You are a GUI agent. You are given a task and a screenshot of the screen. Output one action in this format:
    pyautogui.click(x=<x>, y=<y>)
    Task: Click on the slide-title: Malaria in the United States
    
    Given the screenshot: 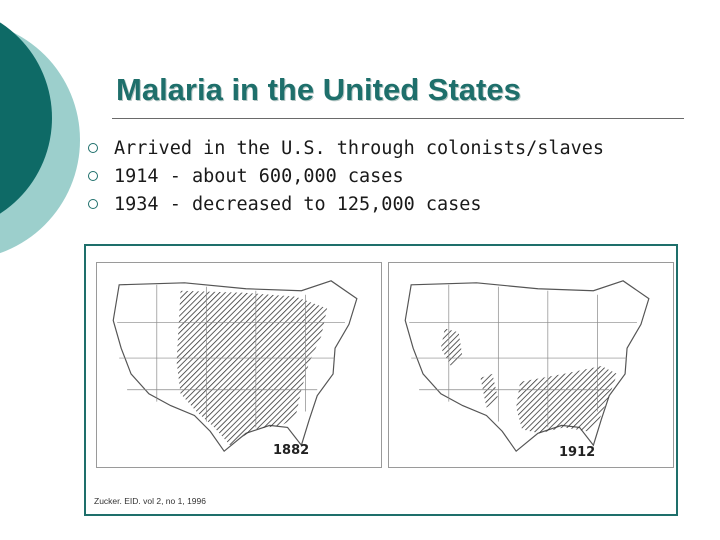 What is the action you would take?
    pyautogui.click(x=318, y=89)
    